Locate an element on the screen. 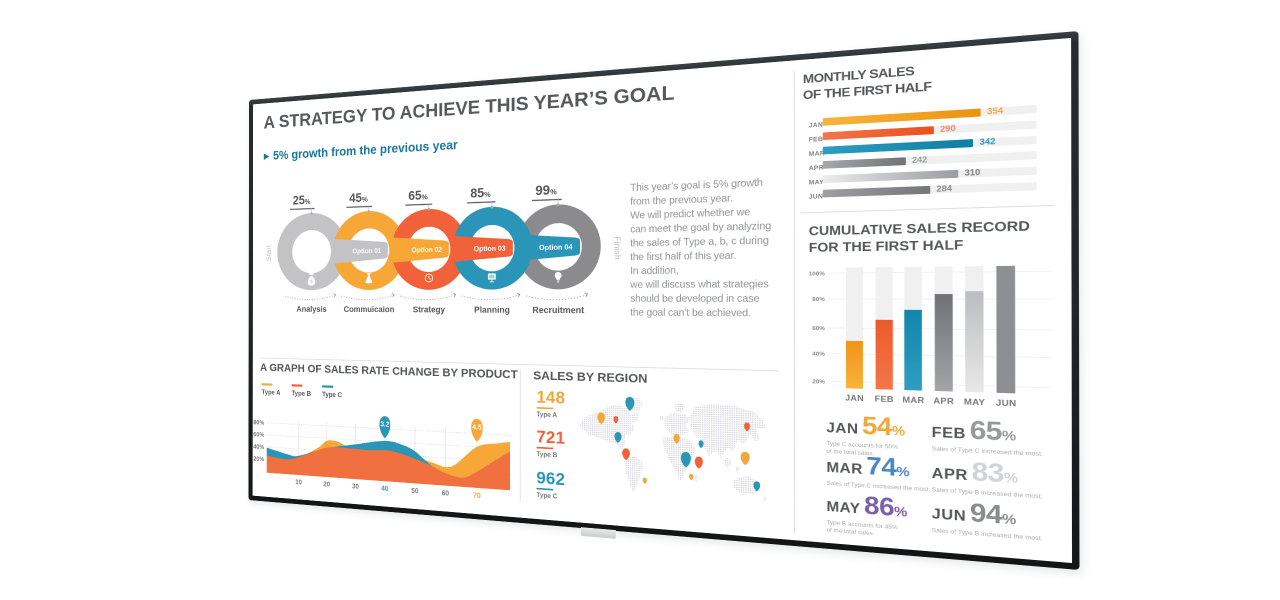  svg-text: Option 02 is located at coordinates (427, 251).